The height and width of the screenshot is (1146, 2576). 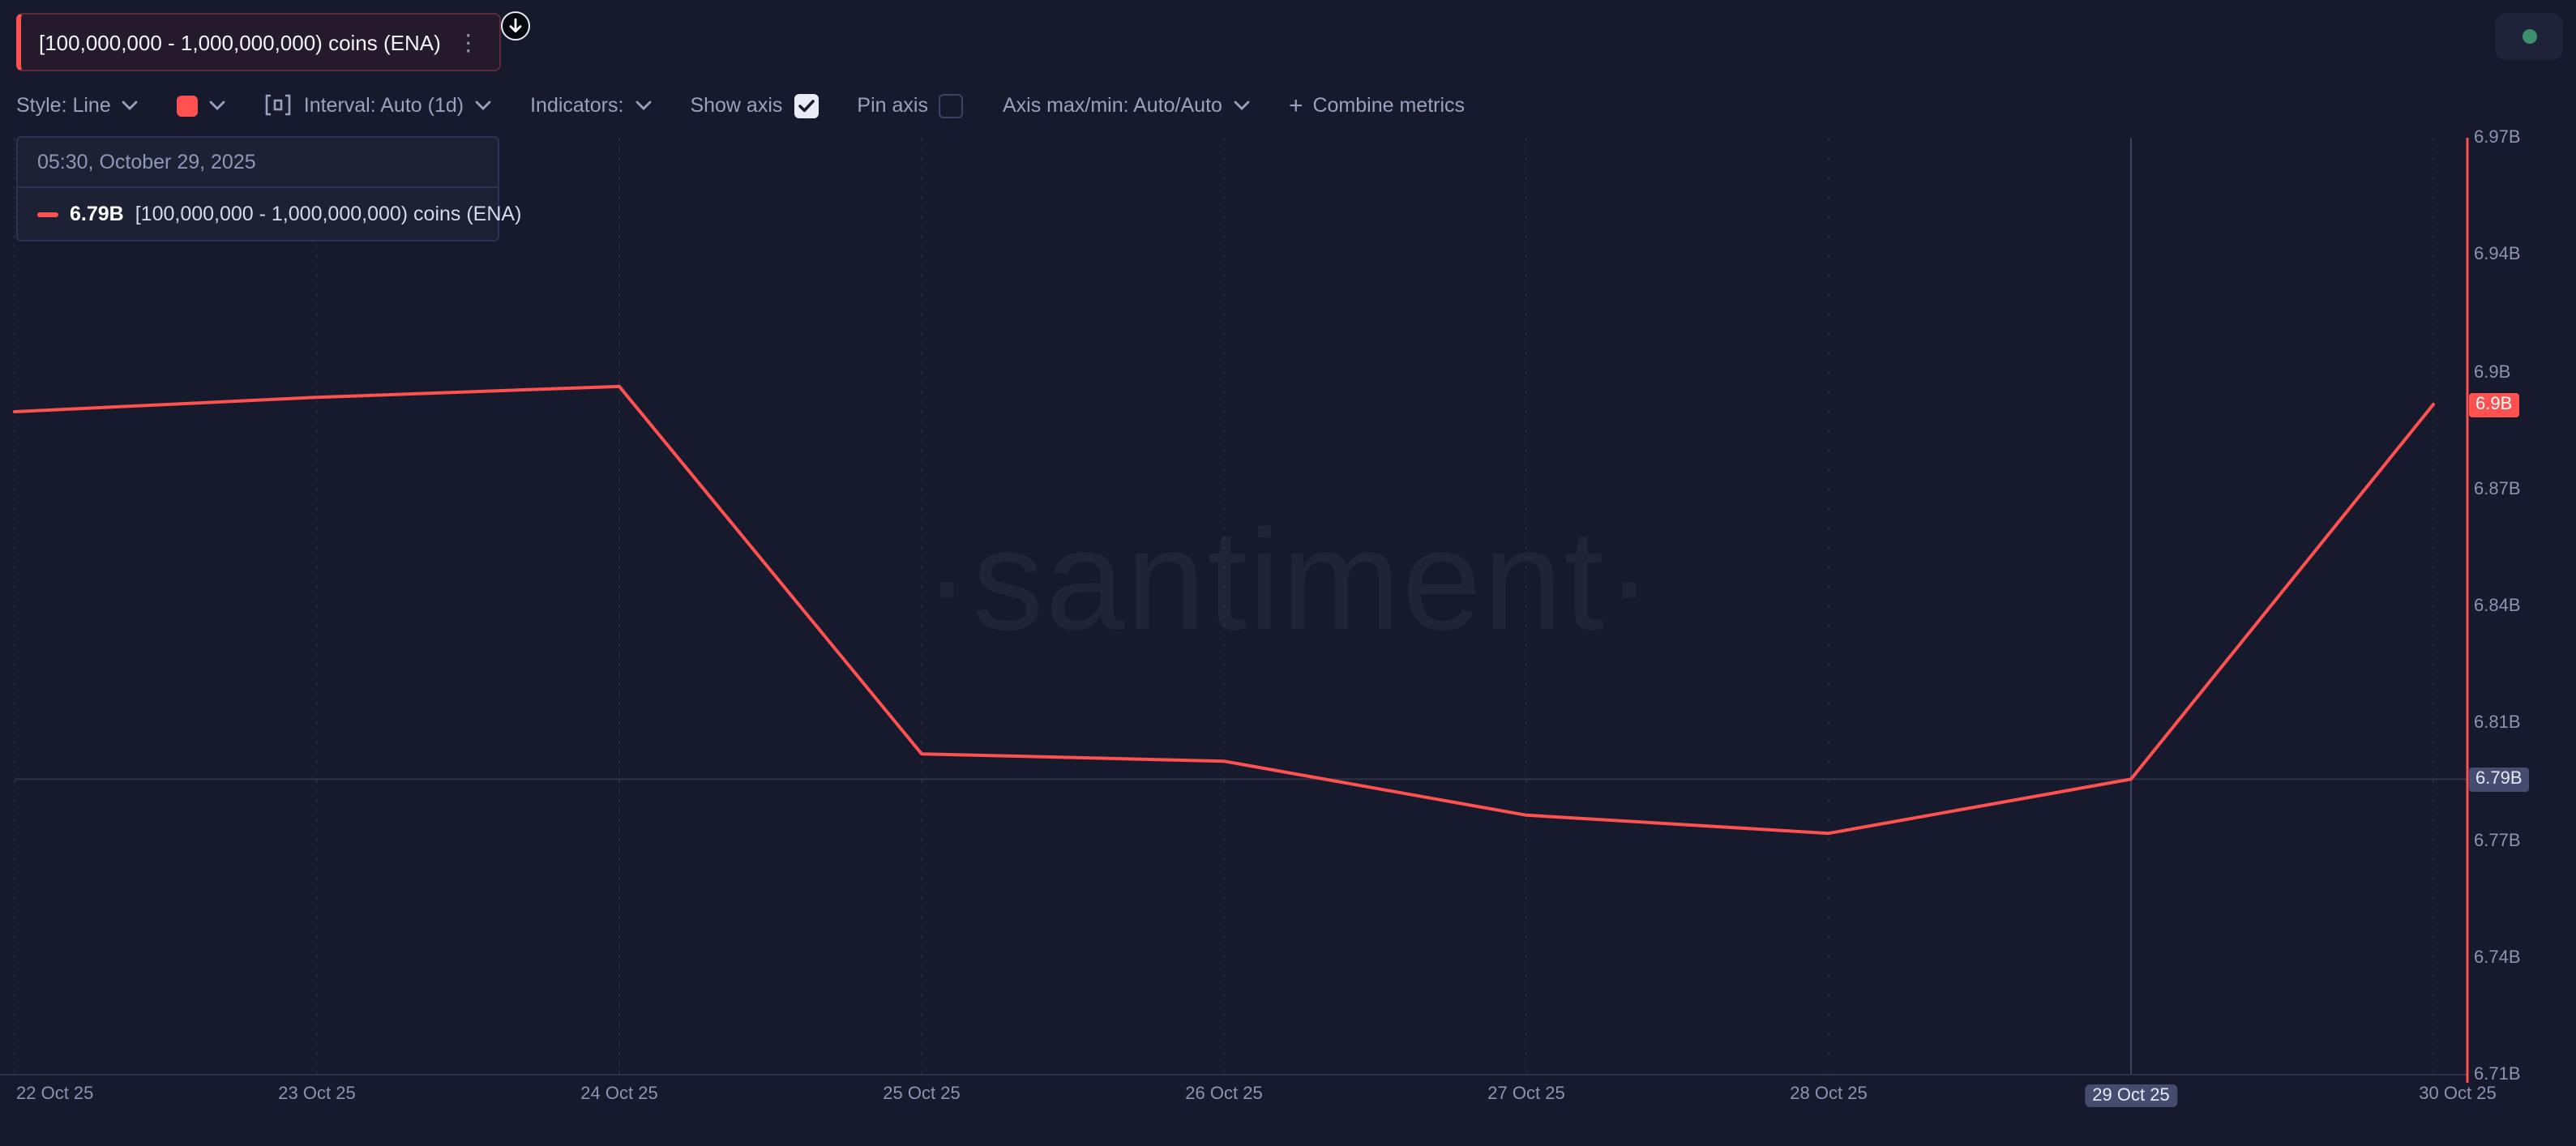 I want to click on plus-icon: +, so click(x=1295, y=105).